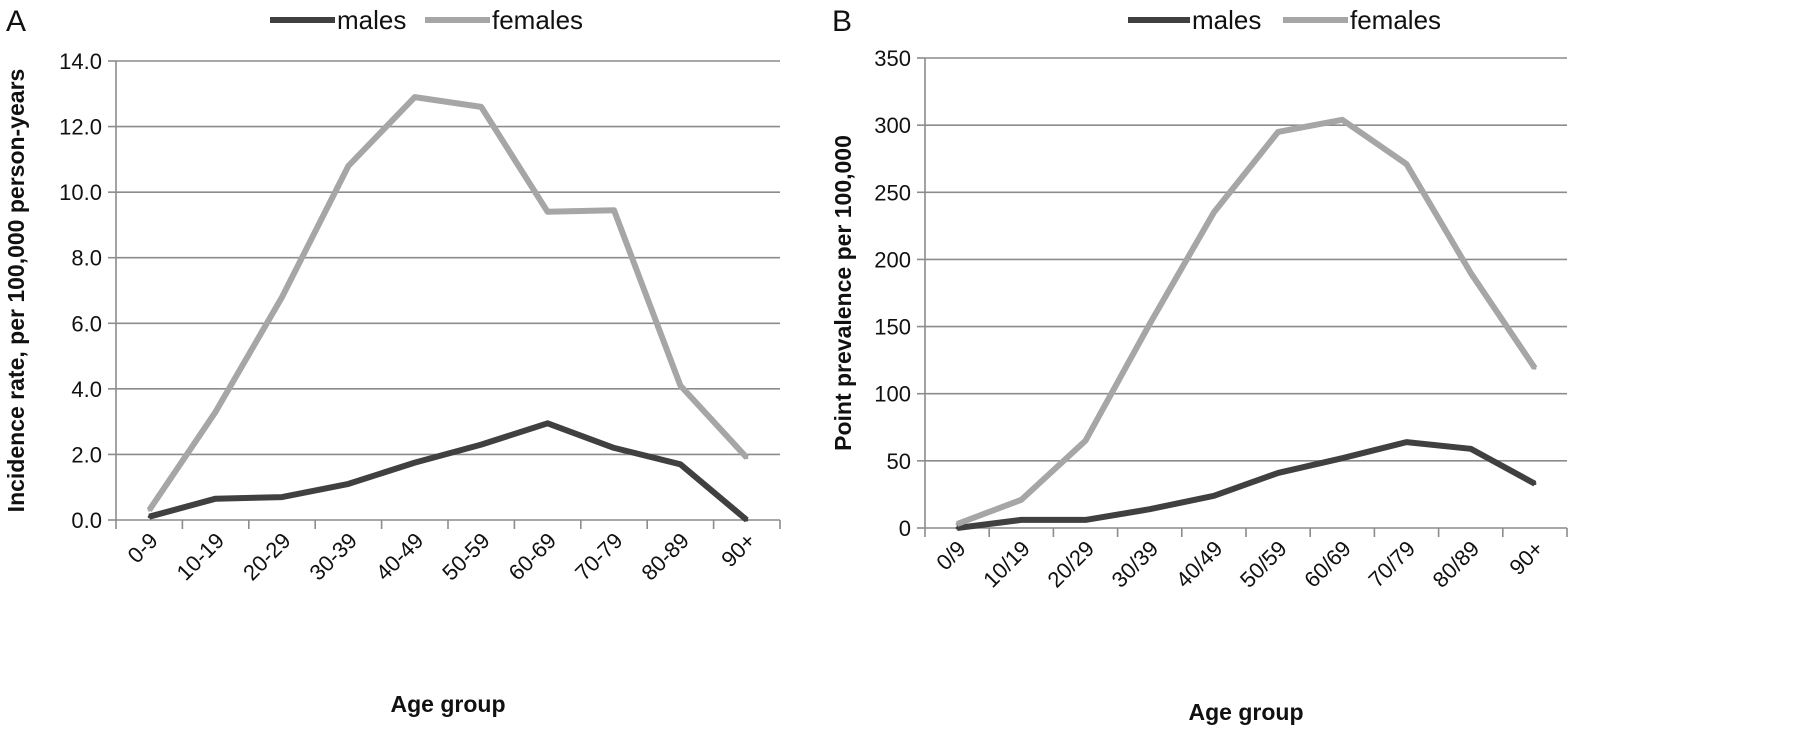 Image resolution: width=1800 pixels, height=744 pixels. I want to click on x-tick-label: 30/39, so click(1135, 564).